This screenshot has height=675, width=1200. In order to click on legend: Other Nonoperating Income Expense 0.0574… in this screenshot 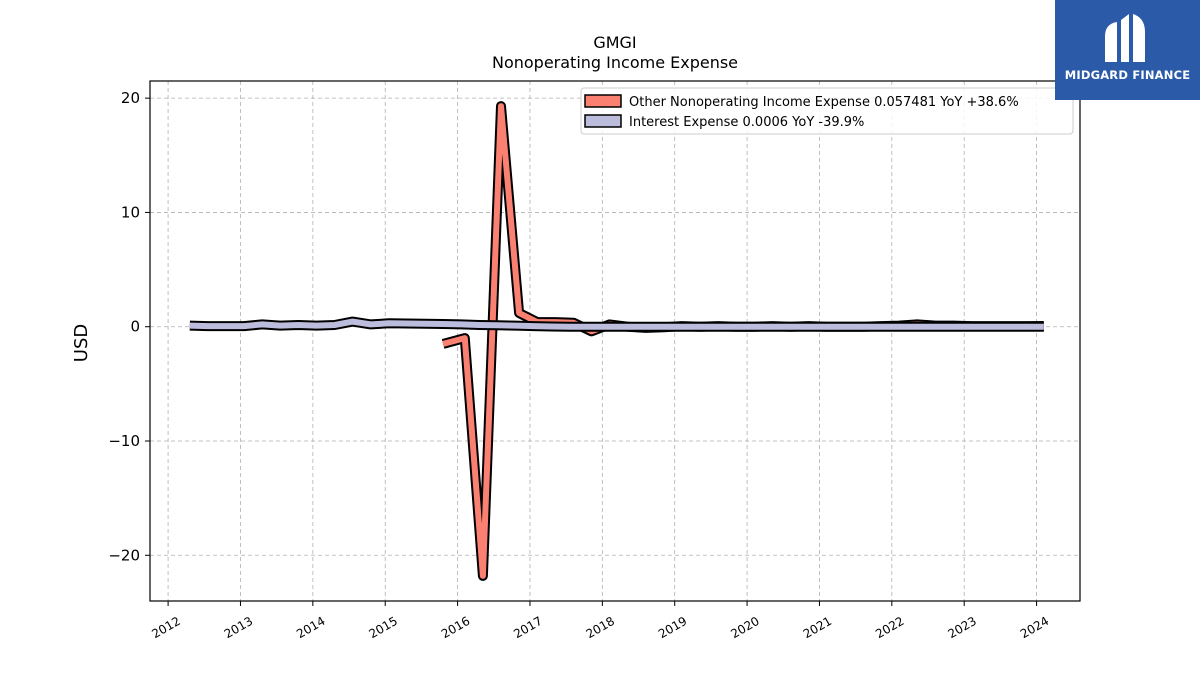, I will do `click(827, 111)`.